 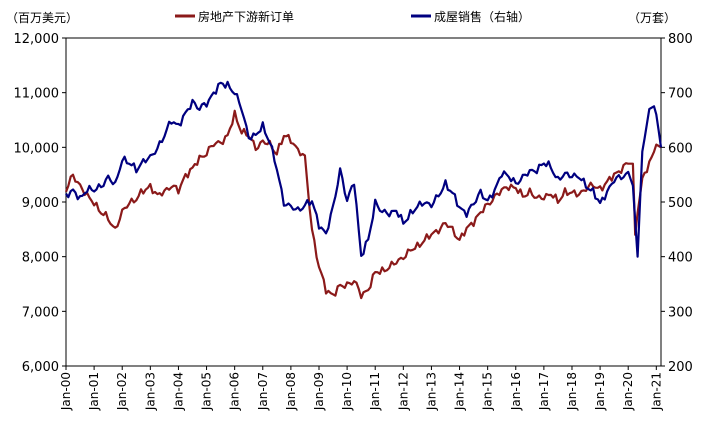 I want to click on right-axis-tick-label: 700, so click(x=680, y=94).